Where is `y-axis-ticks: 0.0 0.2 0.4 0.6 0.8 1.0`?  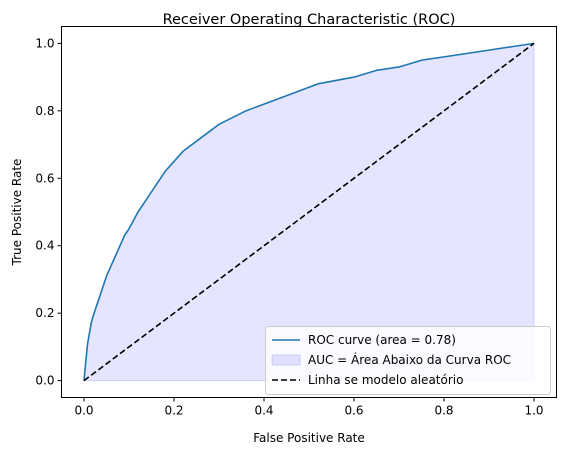
y-axis-ticks: 0.0 0.2 0.4 0.6 0.8 1.0 is located at coordinates (48, 212).